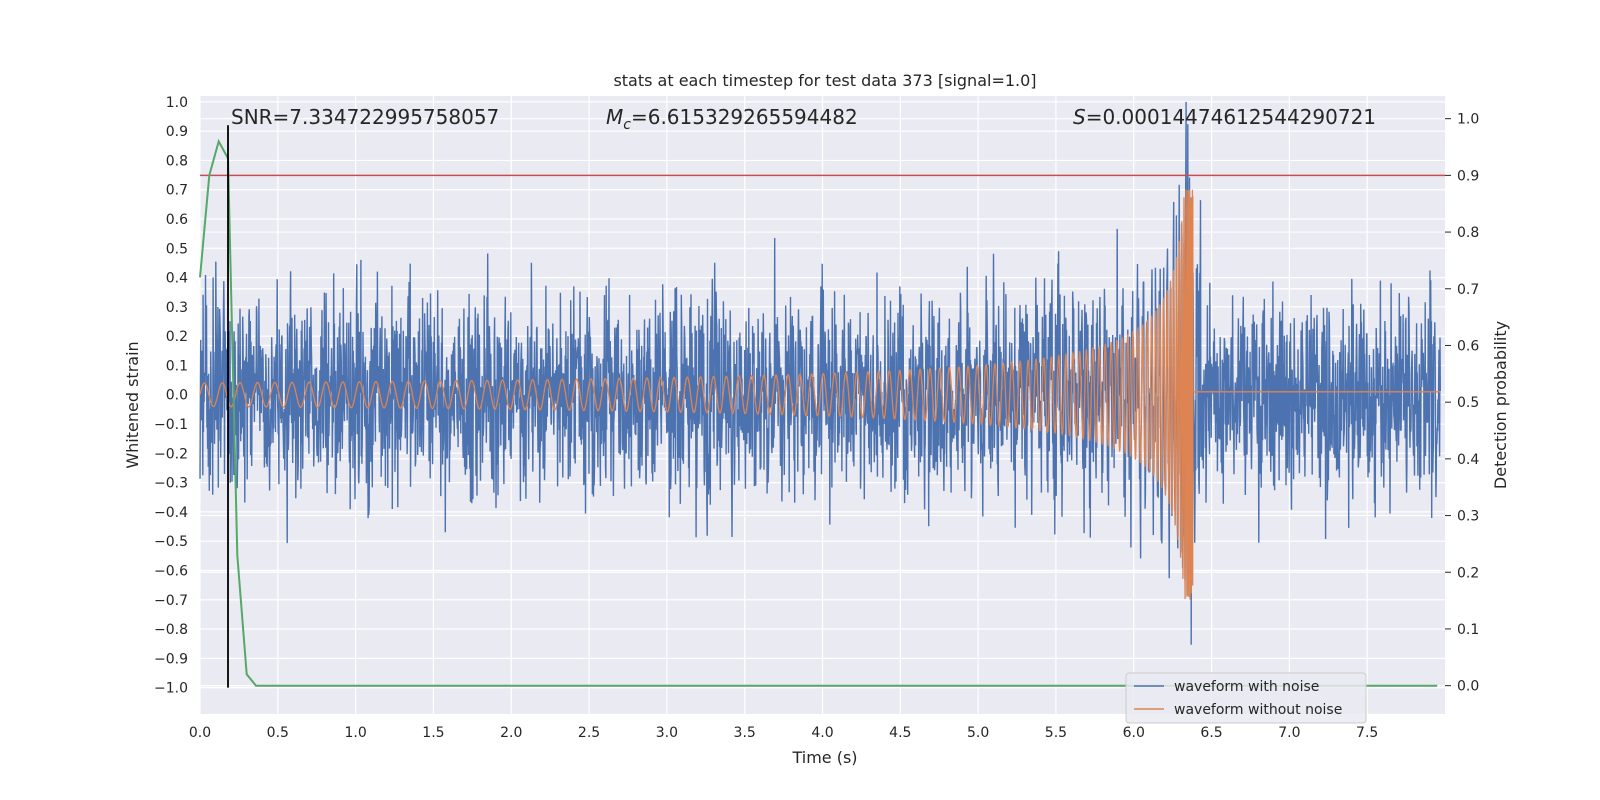  I want to click on s-annotation: S=0.00014474612544290721, so click(1224, 117).